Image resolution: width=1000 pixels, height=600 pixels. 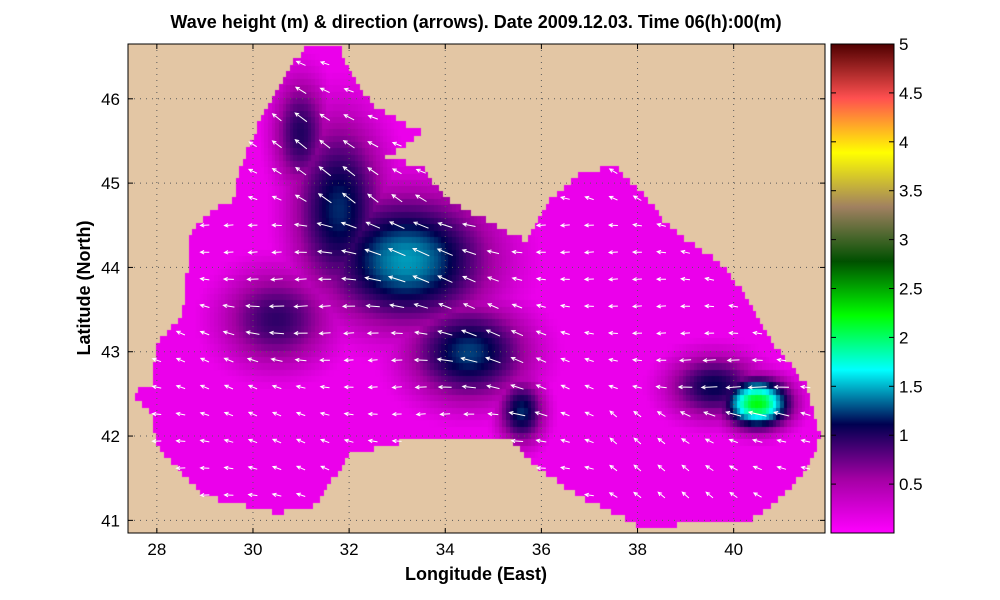 I want to click on y-axis-label: Latitude (North), so click(x=84, y=288).